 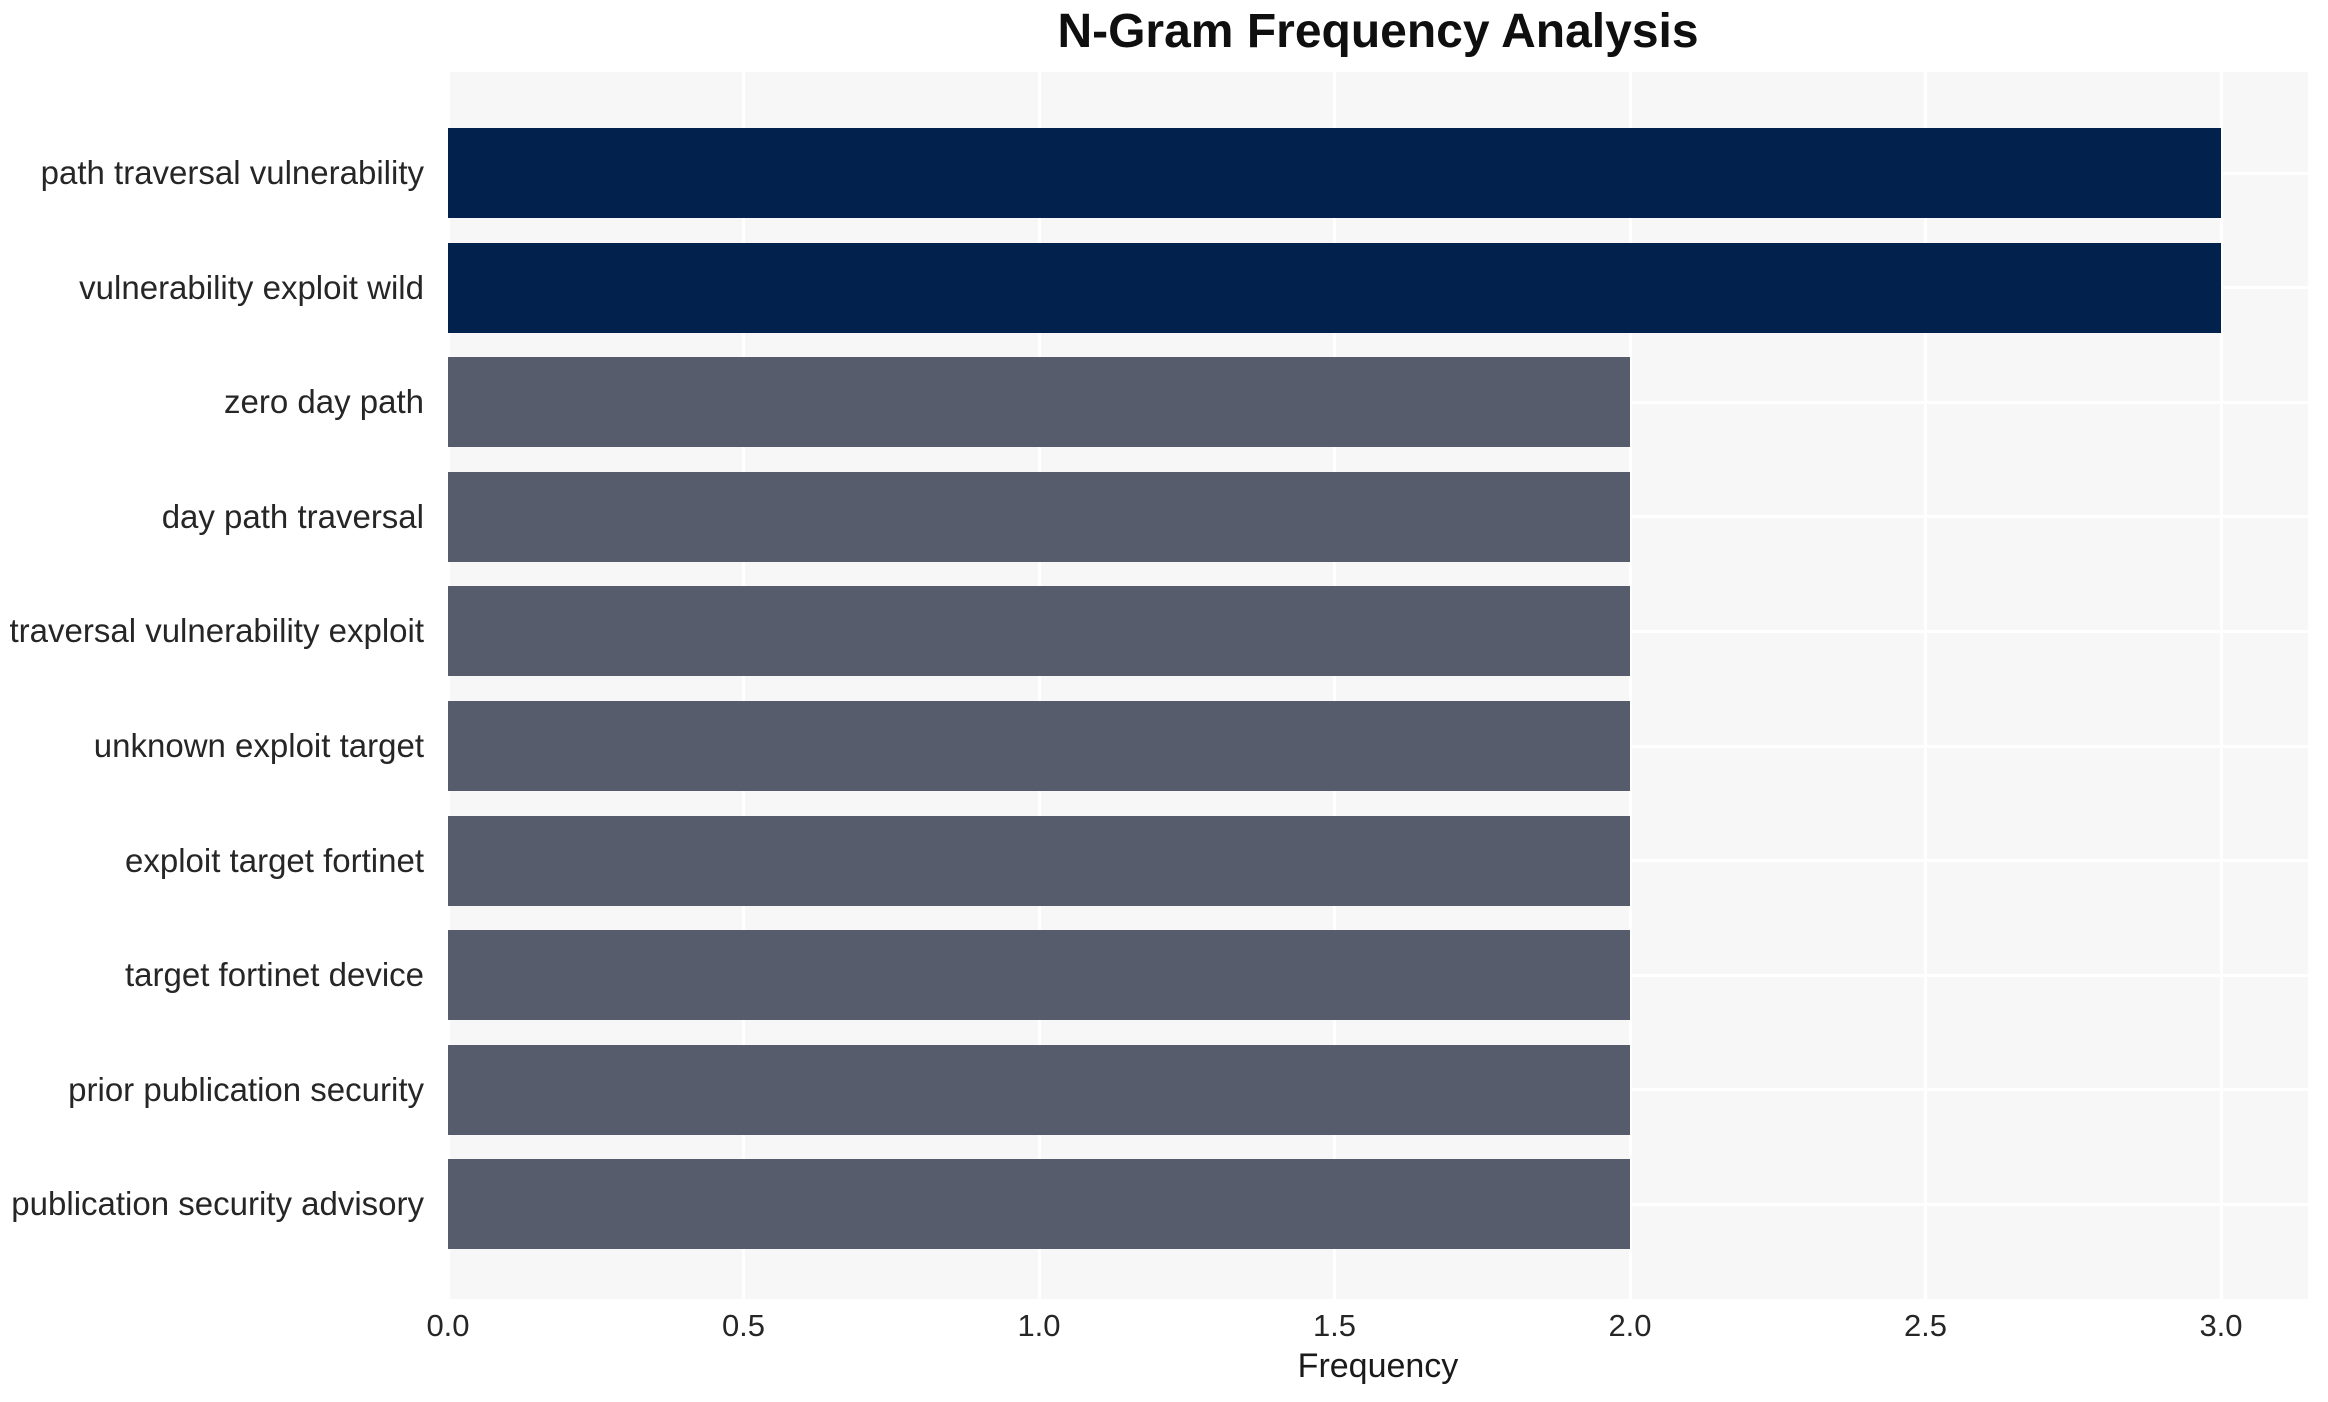 What do you see at coordinates (251, 287) in the screenshot?
I see `y-tick-label: vulnerability exploit wild` at bounding box center [251, 287].